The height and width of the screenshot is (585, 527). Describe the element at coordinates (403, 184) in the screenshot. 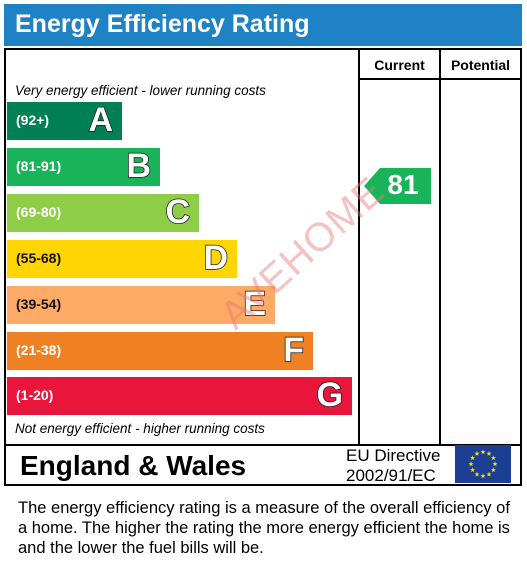

I see `current-rating-value: 81` at that location.